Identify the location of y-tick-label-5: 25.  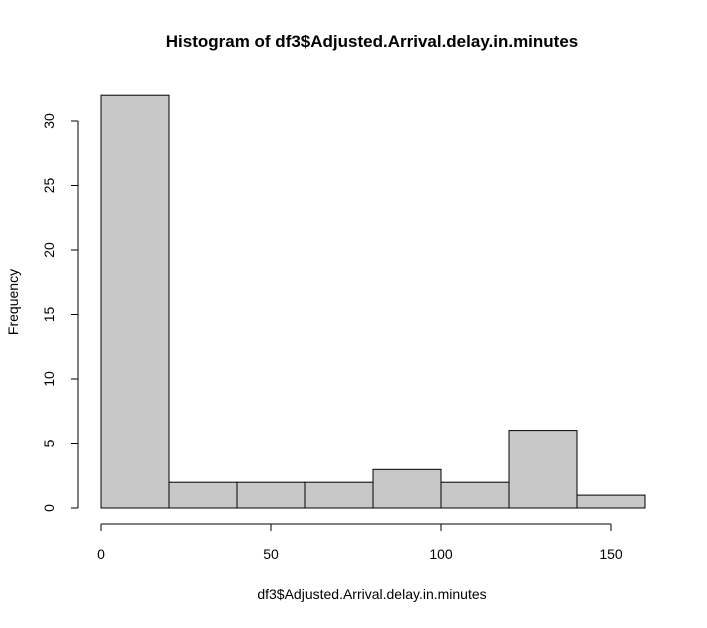
(49, 186).